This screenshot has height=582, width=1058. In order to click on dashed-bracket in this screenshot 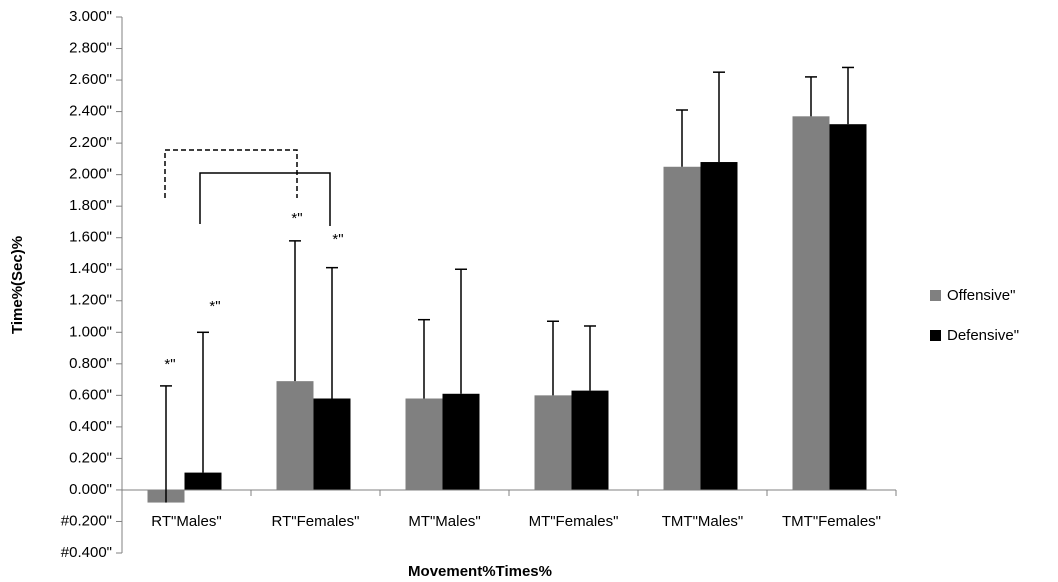, I will do `click(231, 173)`.